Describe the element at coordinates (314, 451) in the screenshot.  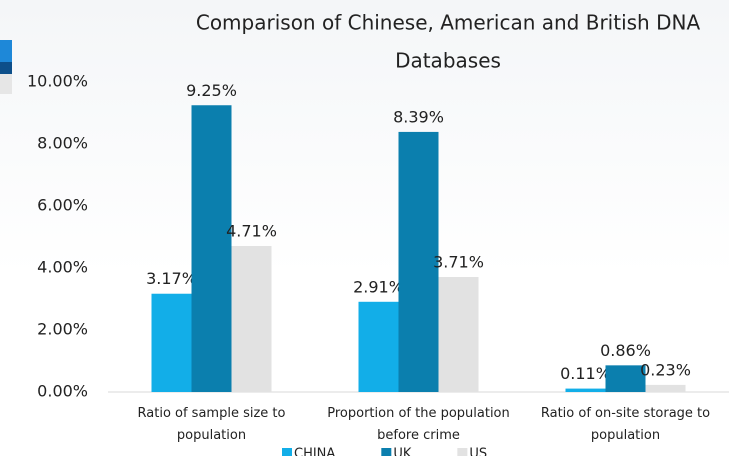
I see `legend-label: CHINA` at that location.